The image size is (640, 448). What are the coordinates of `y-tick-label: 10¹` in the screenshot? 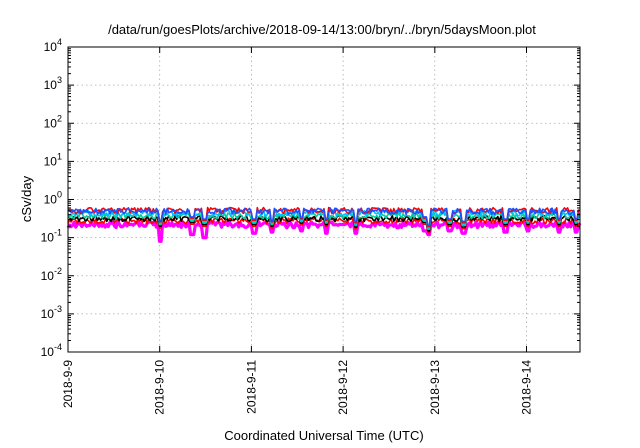 It's located at (53, 159).